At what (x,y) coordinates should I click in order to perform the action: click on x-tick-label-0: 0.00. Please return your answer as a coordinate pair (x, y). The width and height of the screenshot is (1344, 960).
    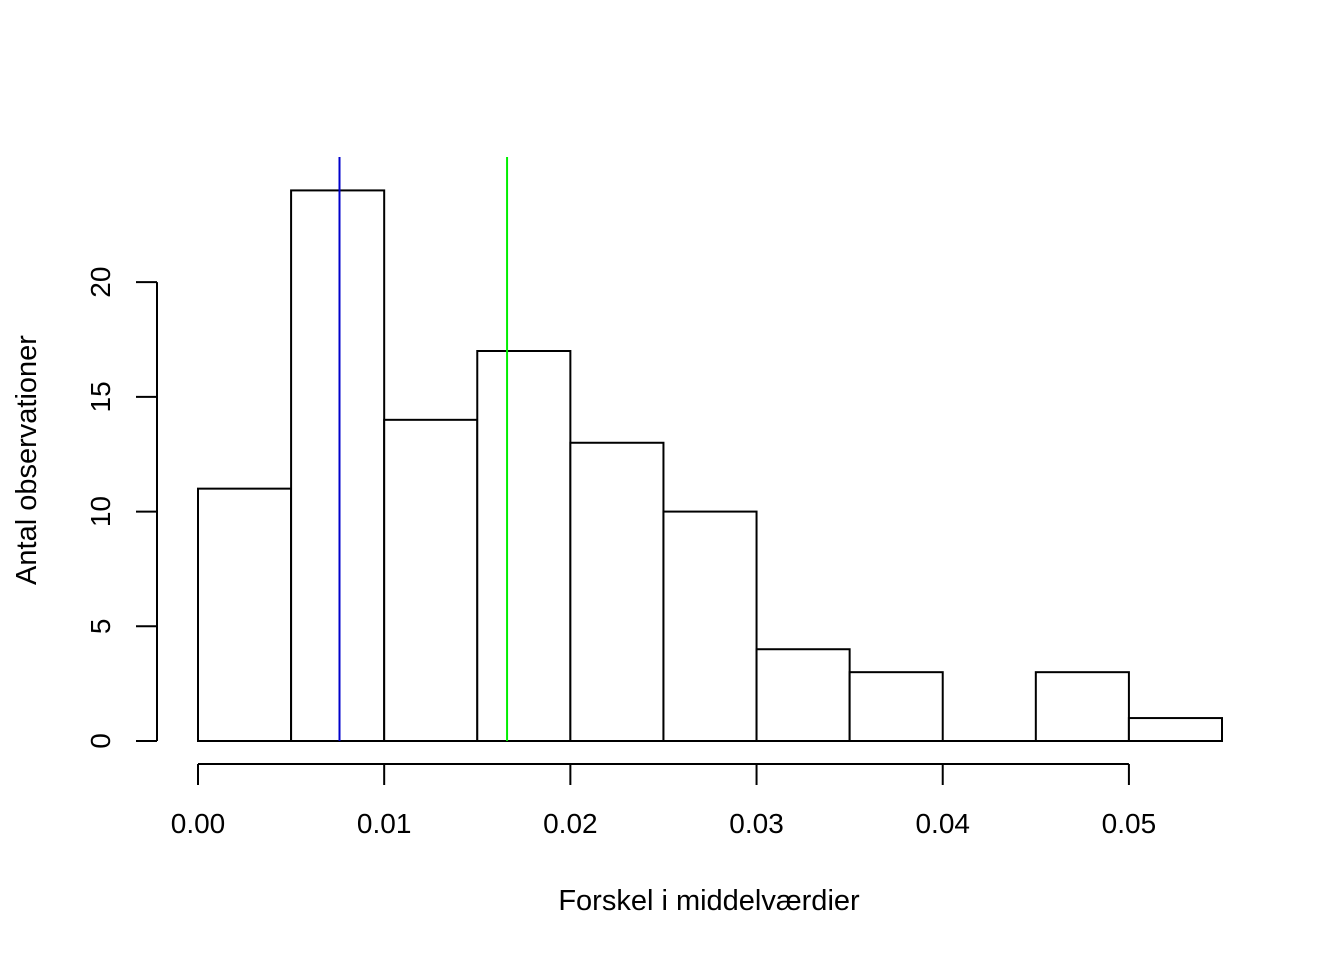
    Looking at the image, I should click on (198, 823).